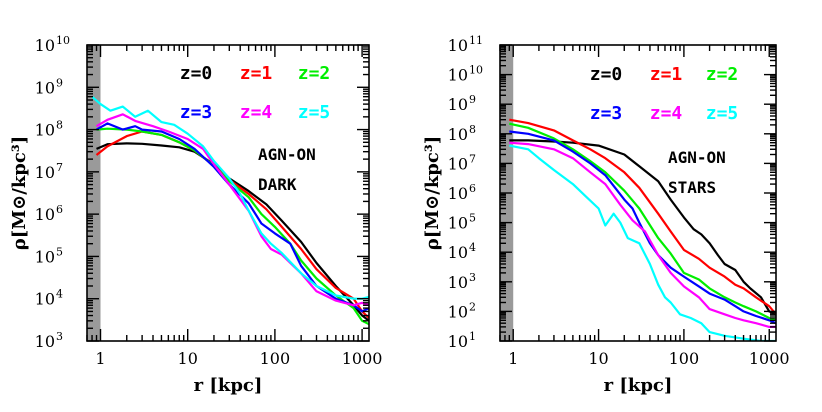 The height and width of the screenshot is (412, 822). What do you see at coordinates (476, 40) in the screenshot?
I see `y-tick-exponent: 11` at bounding box center [476, 40].